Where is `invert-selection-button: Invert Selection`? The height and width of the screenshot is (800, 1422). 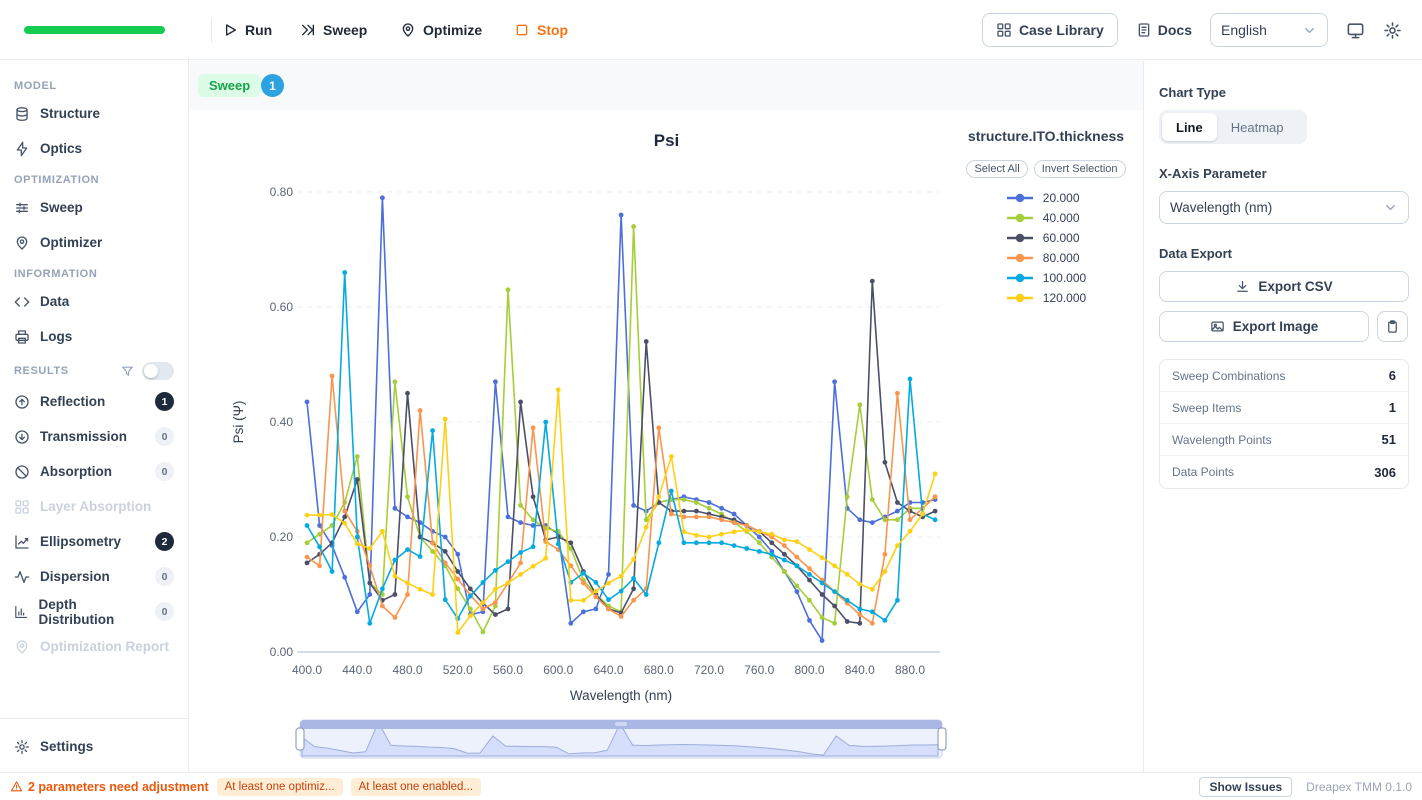
invert-selection-button: Invert Selection is located at coordinates (1079, 169).